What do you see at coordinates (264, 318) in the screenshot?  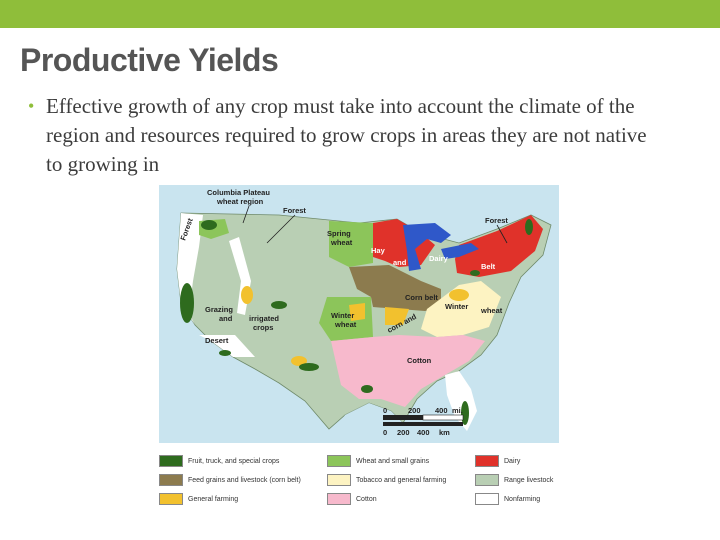 I see `label-irrigated-1: irrigated` at bounding box center [264, 318].